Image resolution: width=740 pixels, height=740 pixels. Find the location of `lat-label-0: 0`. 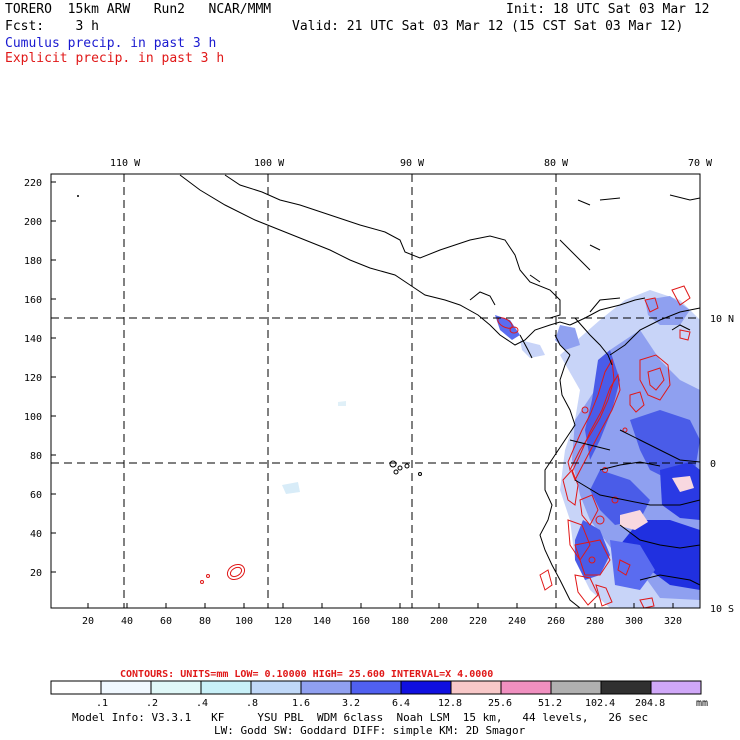

lat-label-0: 0 is located at coordinates (713, 464).